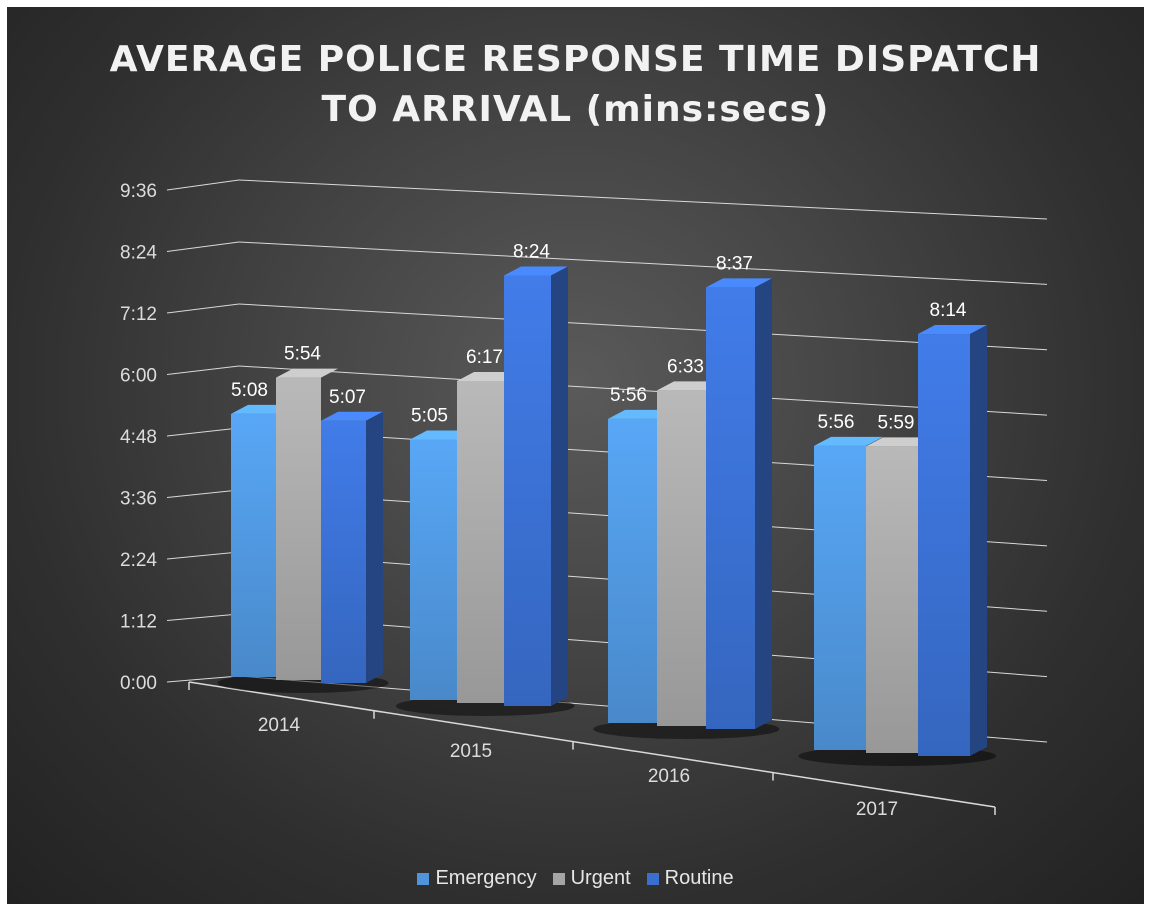  I want to click on data-label: 5:05, so click(429, 415).